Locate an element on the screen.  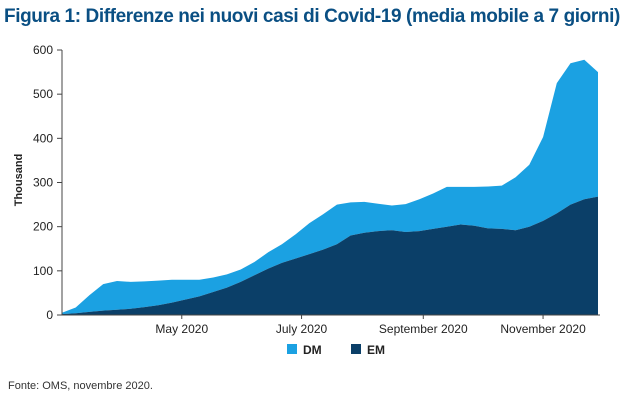
legend: DM EM is located at coordinates (336, 350).